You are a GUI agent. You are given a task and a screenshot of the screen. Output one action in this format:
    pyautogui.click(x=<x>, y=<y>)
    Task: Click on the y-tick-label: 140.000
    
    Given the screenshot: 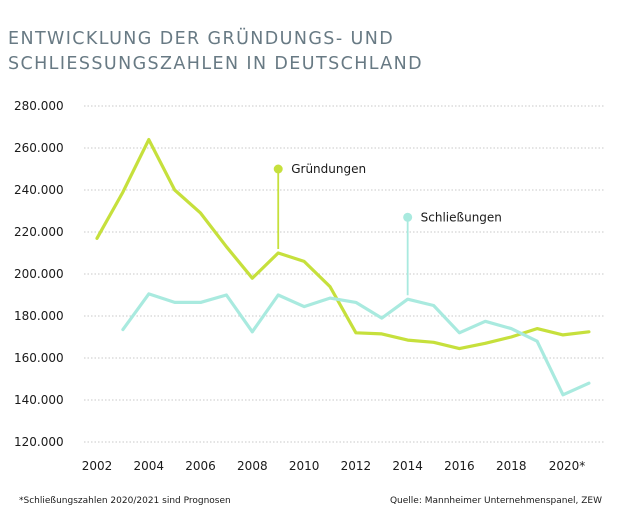 What is the action you would take?
    pyautogui.click(x=39, y=400)
    